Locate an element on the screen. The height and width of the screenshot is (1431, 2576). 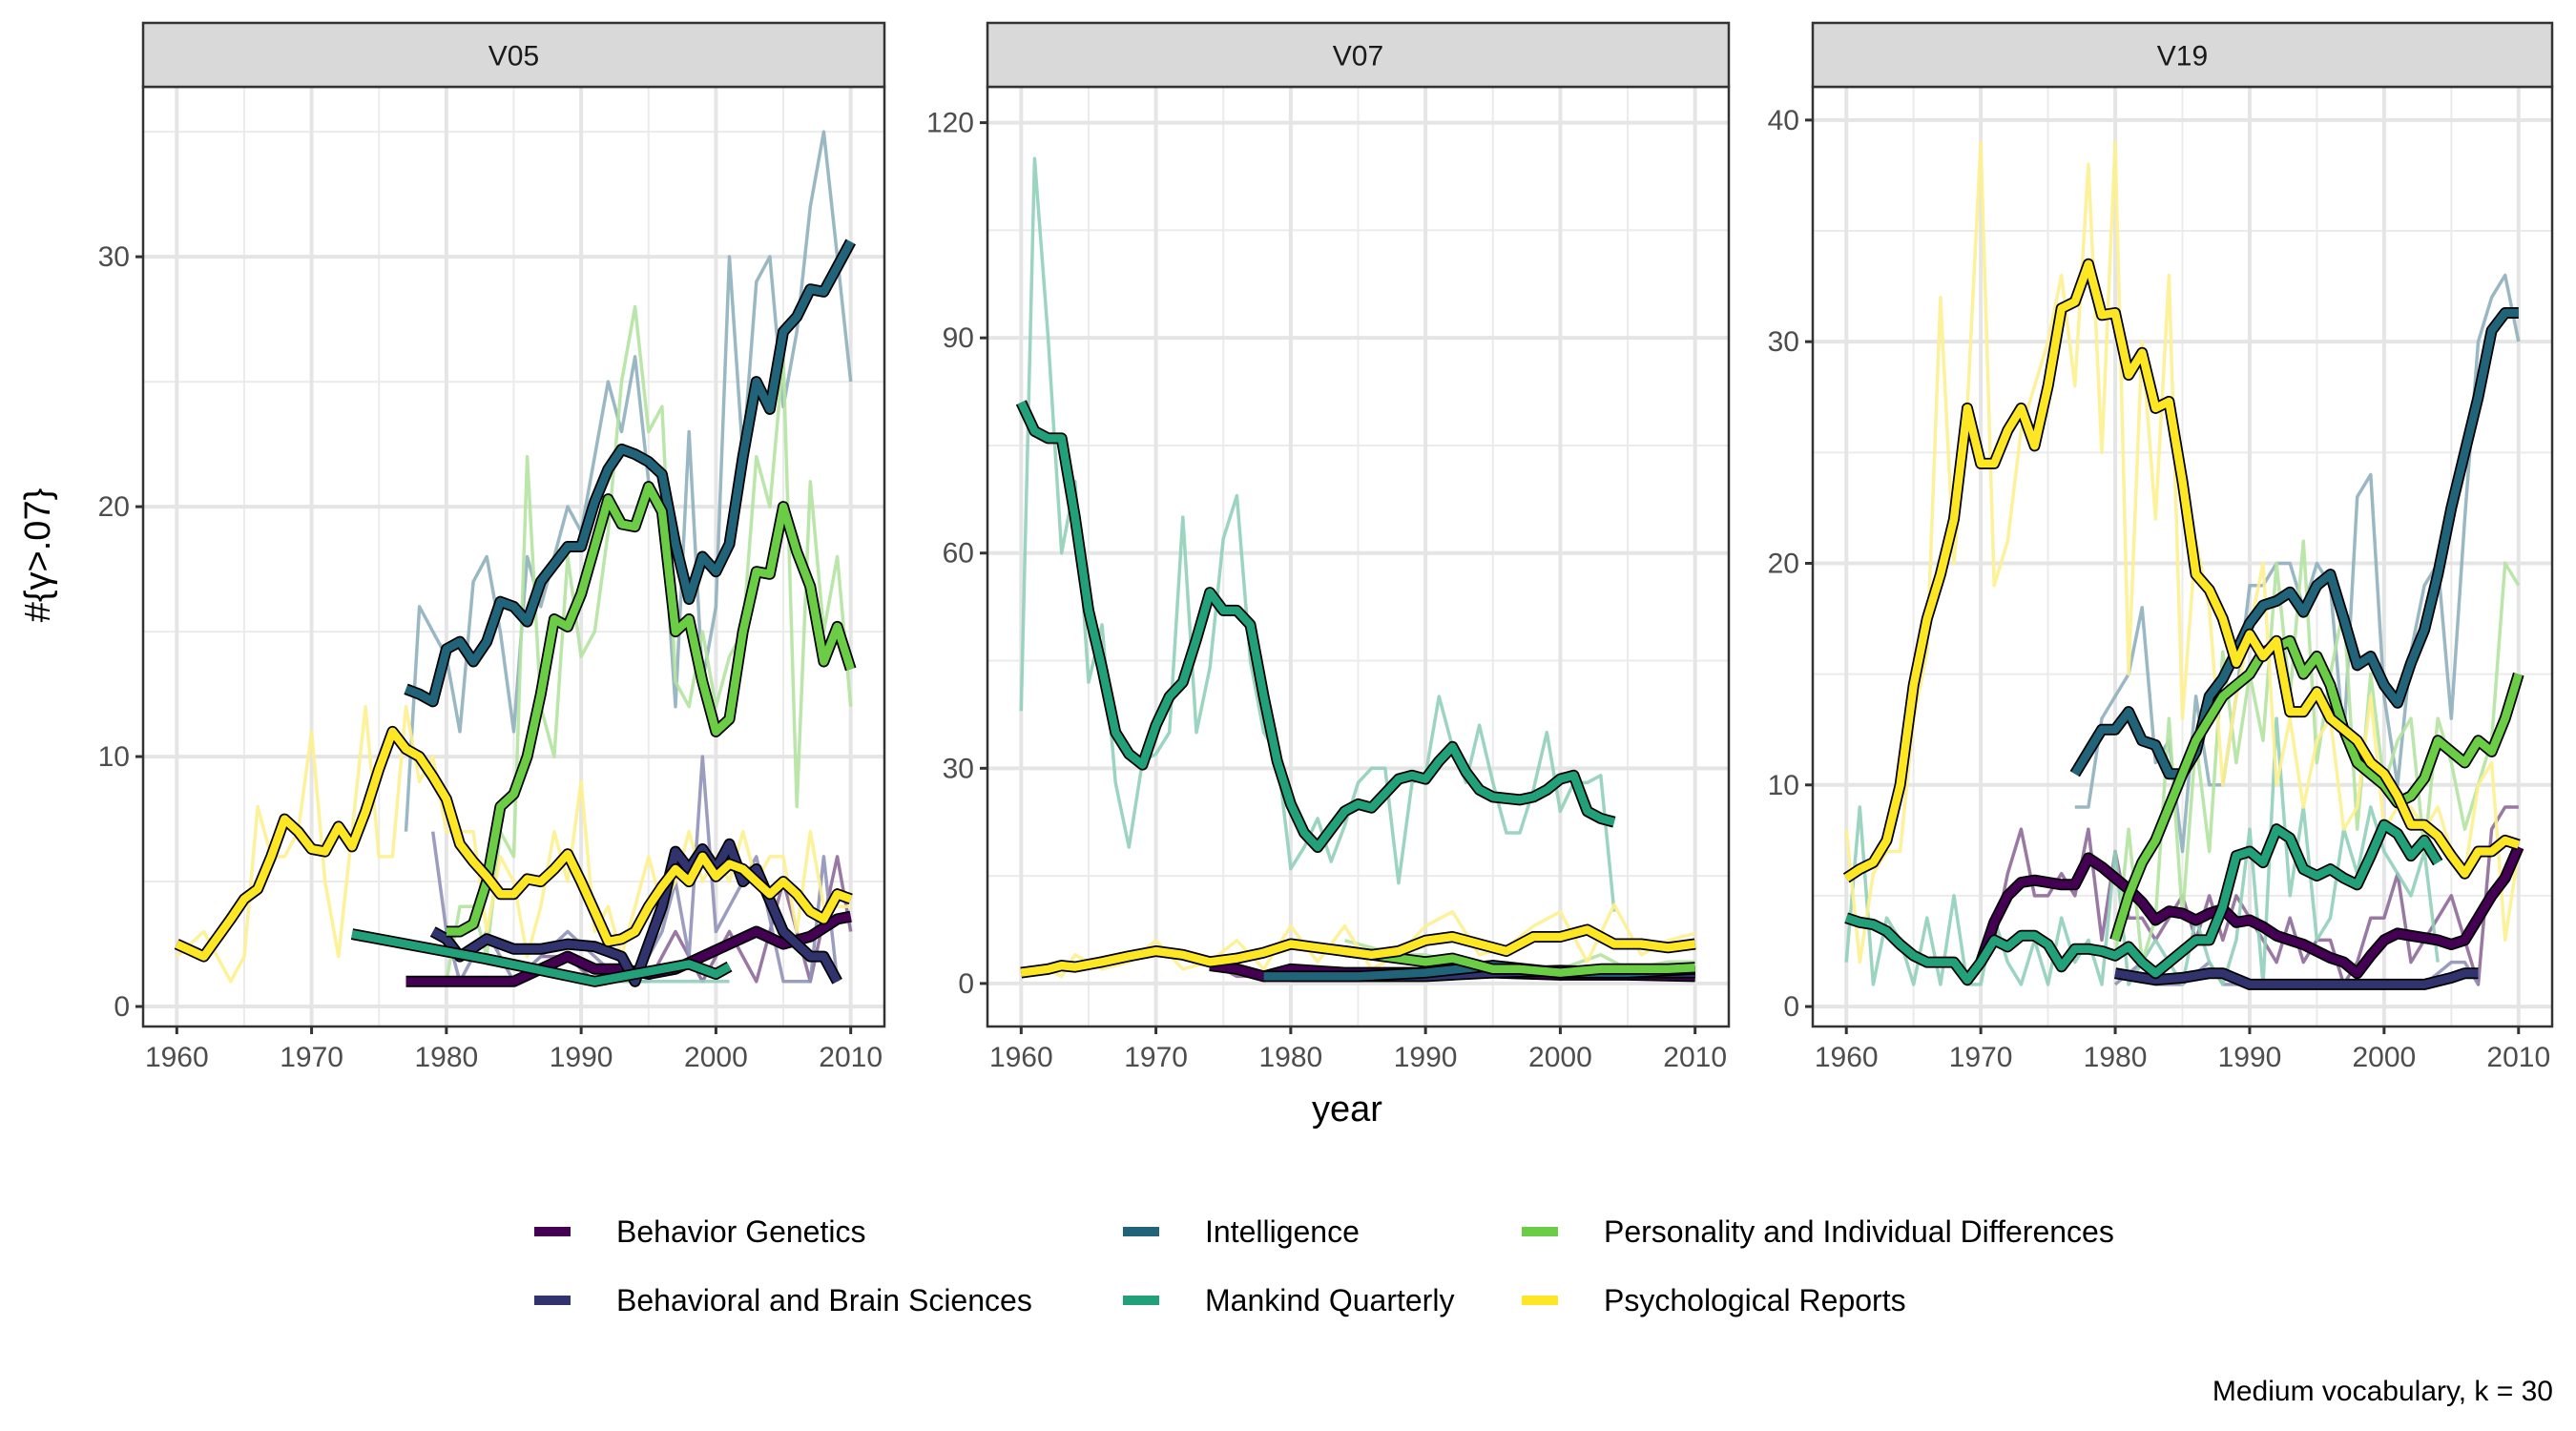
y-tick-label: 120 is located at coordinates (950, 124).